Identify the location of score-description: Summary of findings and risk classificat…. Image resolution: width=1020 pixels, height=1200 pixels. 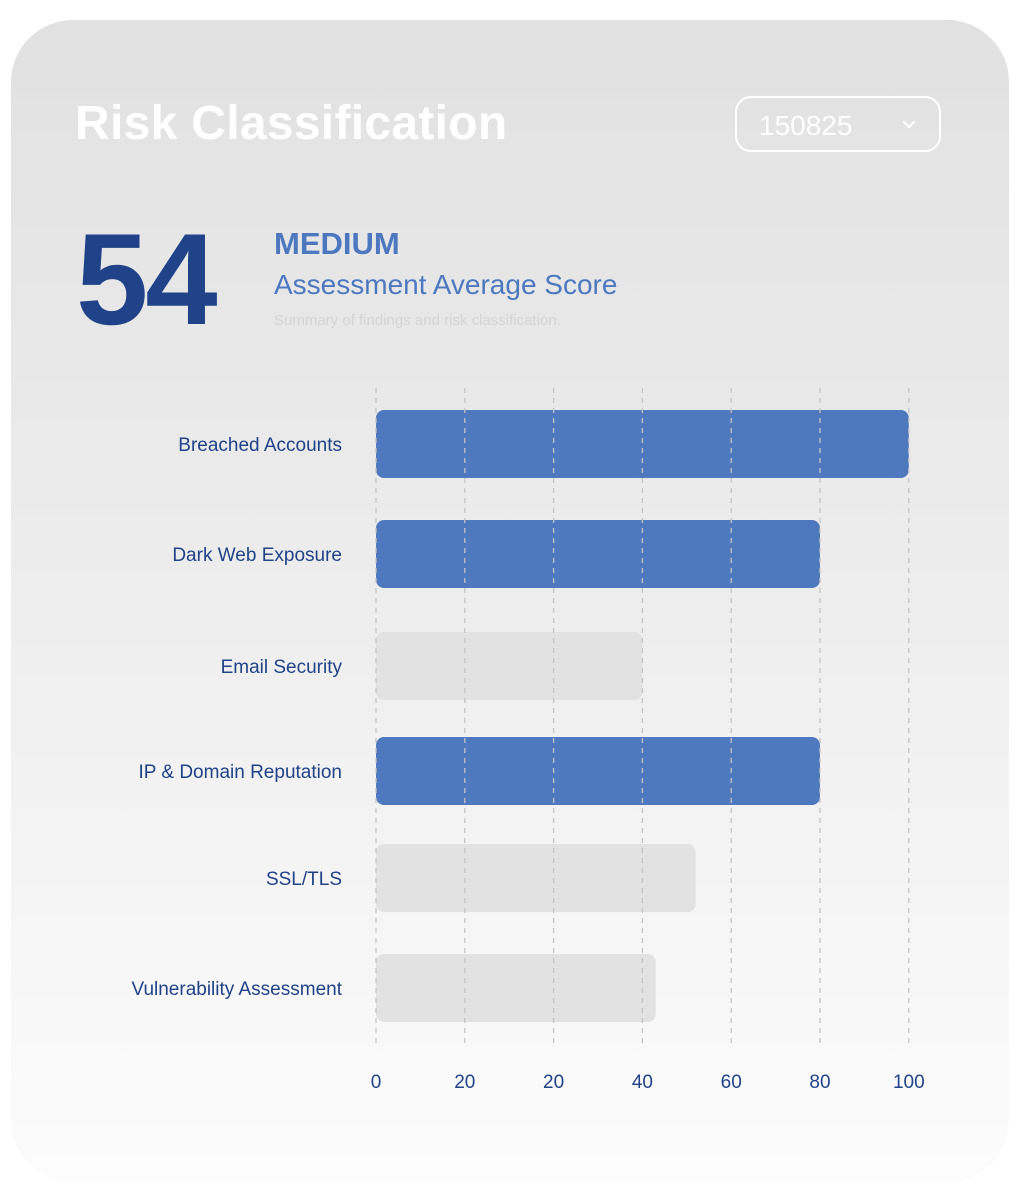
(417, 320).